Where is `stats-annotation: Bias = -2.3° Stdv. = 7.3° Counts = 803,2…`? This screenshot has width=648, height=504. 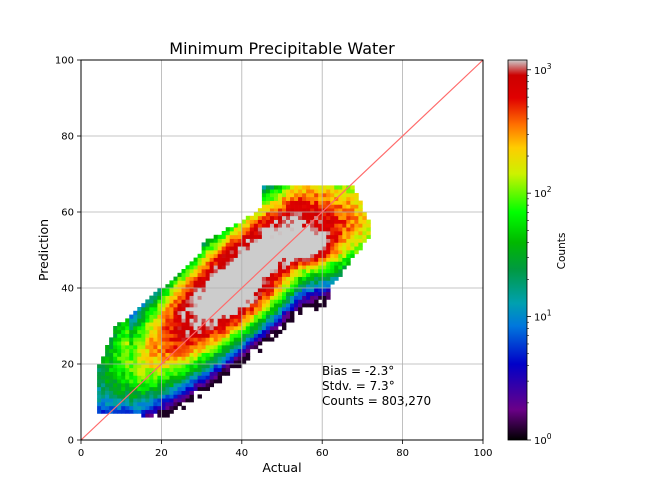
stats-annotation: Bias = -2.3° Stdv. = 7.3° Counts = 803,2… is located at coordinates (376, 386).